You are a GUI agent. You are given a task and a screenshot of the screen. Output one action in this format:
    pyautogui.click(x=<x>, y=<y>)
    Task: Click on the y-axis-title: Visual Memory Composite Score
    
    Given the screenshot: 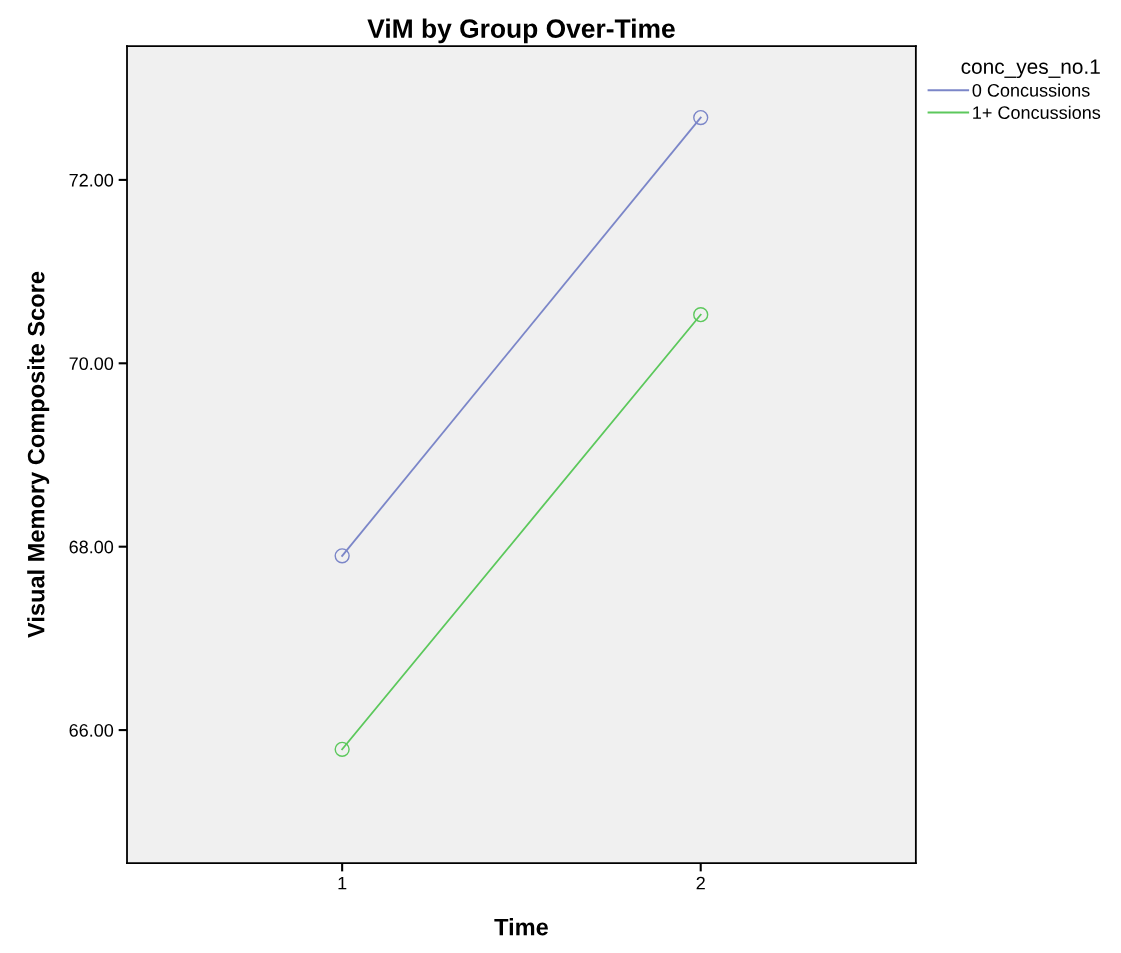 What is the action you would take?
    pyautogui.click(x=38, y=454)
    